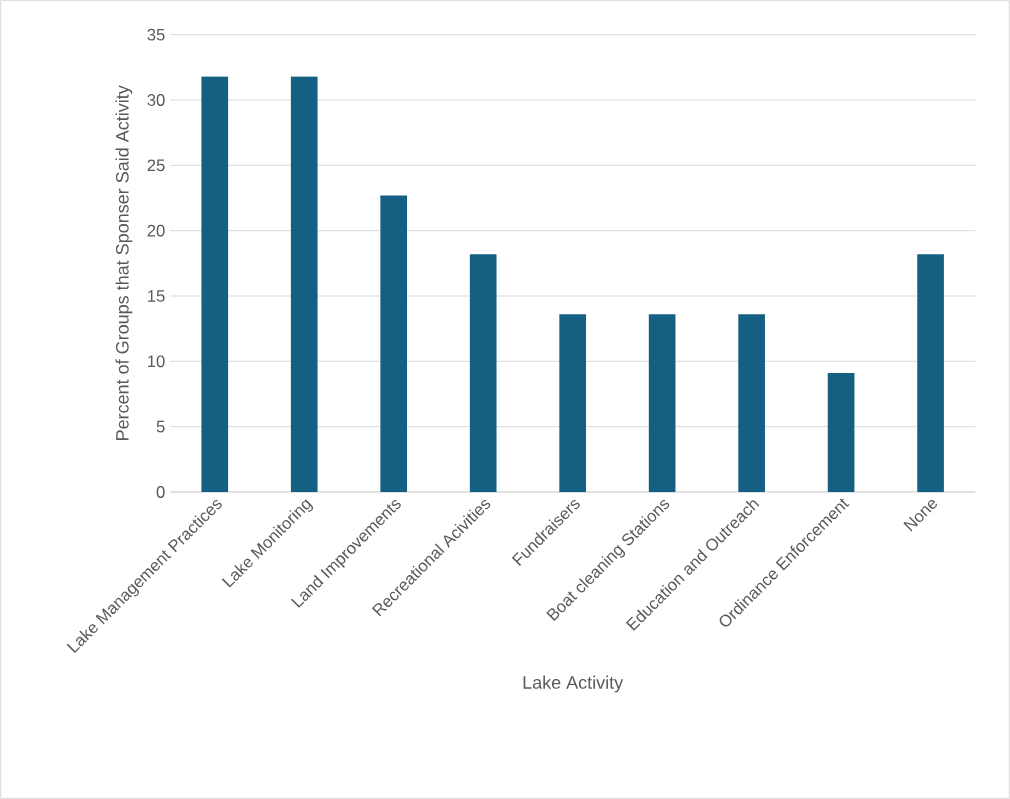  Describe the element at coordinates (160, 492) in the screenshot. I see `y-tick-label: 0` at that location.